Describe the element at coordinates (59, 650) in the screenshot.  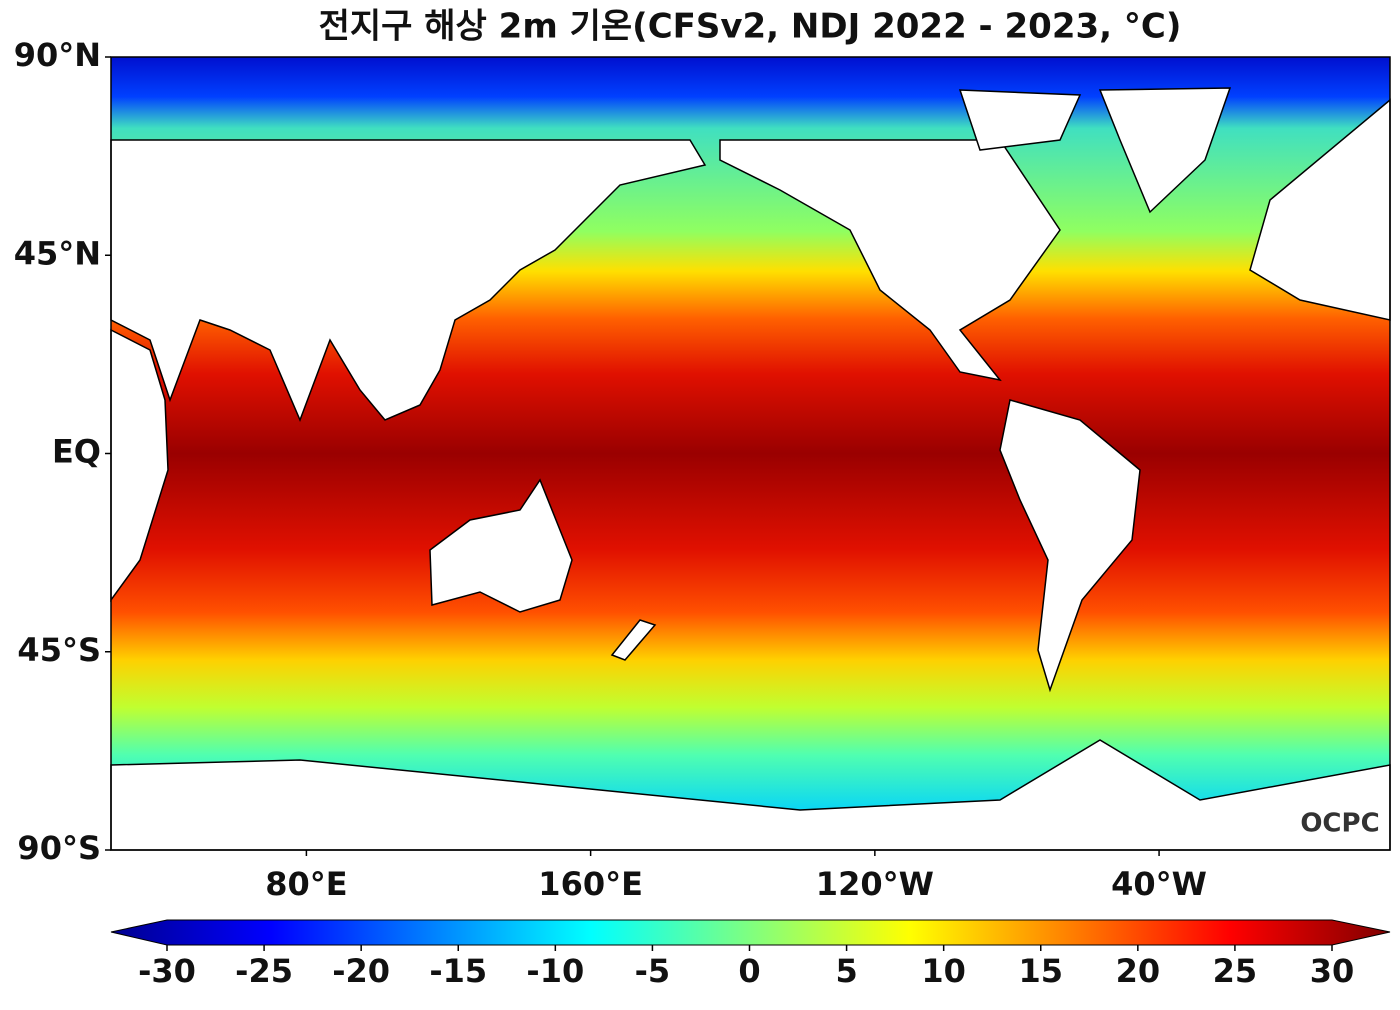
I see `lat-tick-label: 45°S` at that location.